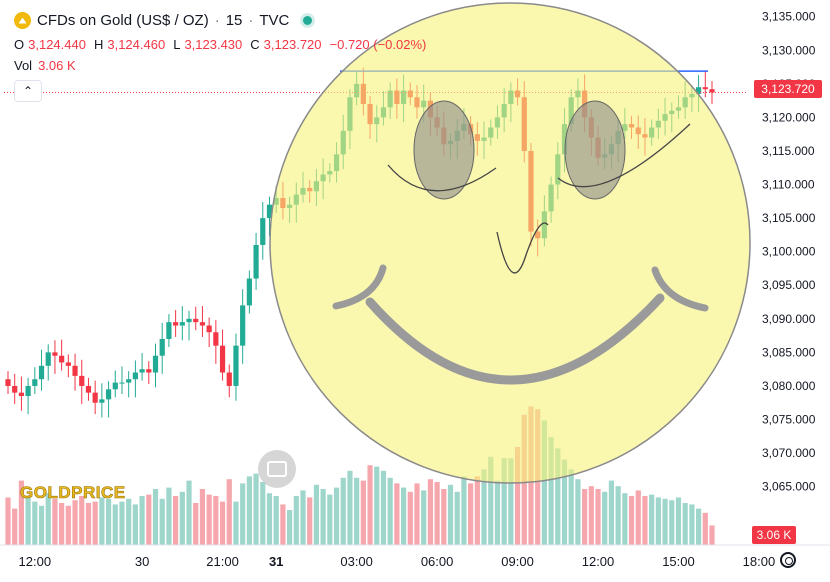  What do you see at coordinates (142, 561) in the screenshot?
I see `time-tick-label: 30` at bounding box center [142, 561].